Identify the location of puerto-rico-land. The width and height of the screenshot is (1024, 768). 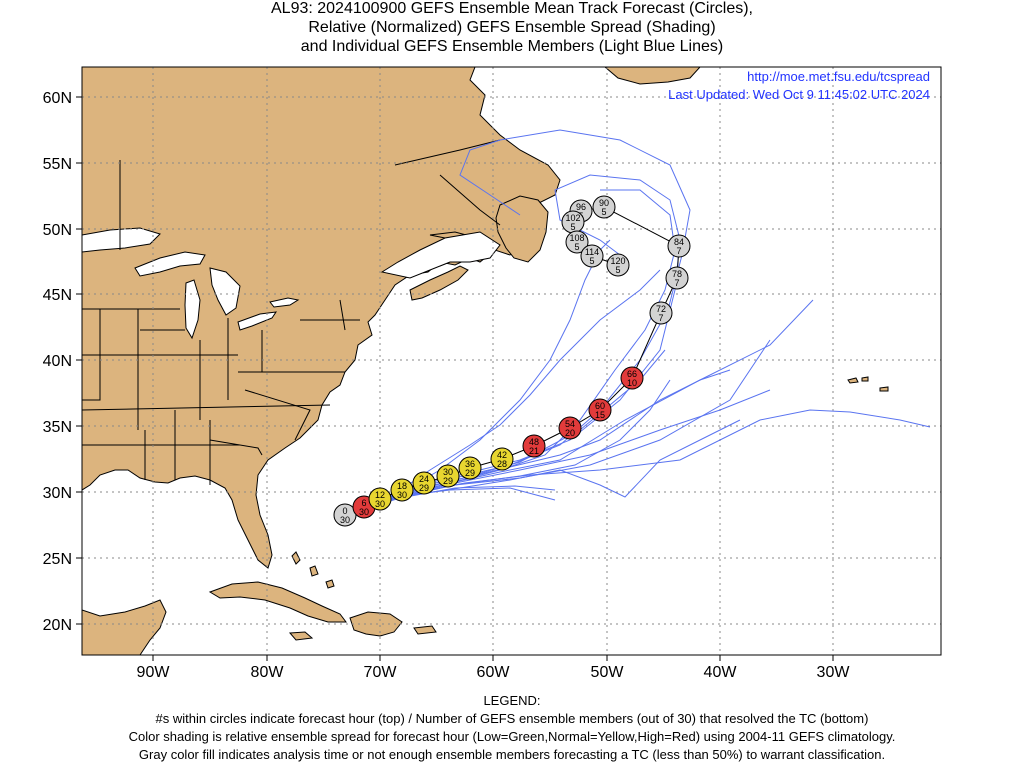
(425, 630).